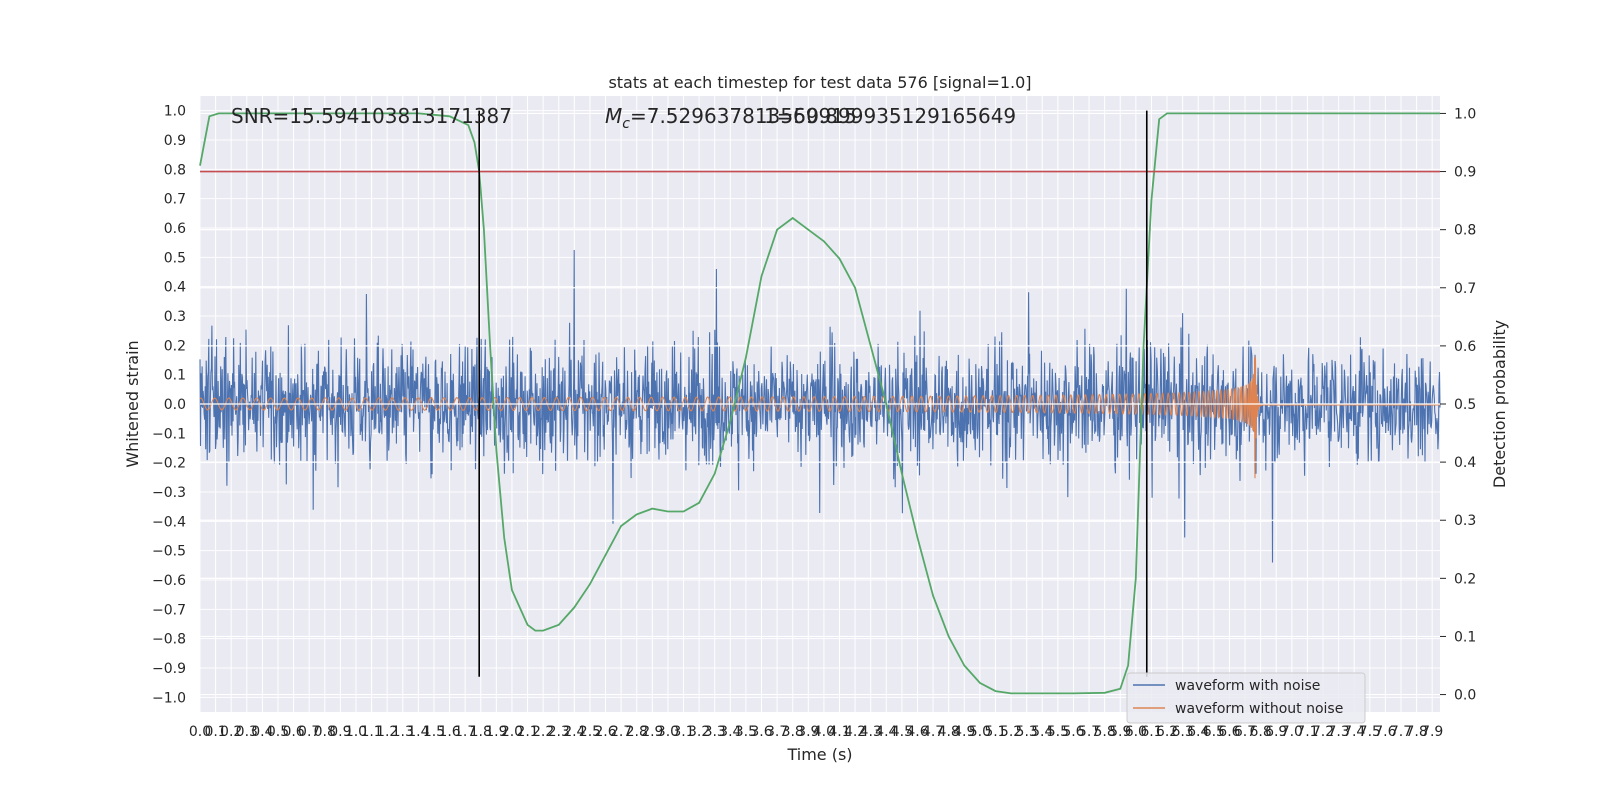 The height and width of the screenshot is (800, 1600). Describe the element at coordinates (231, 732) in the screenshot. I see `x-tick-label: 0.2` at that location.